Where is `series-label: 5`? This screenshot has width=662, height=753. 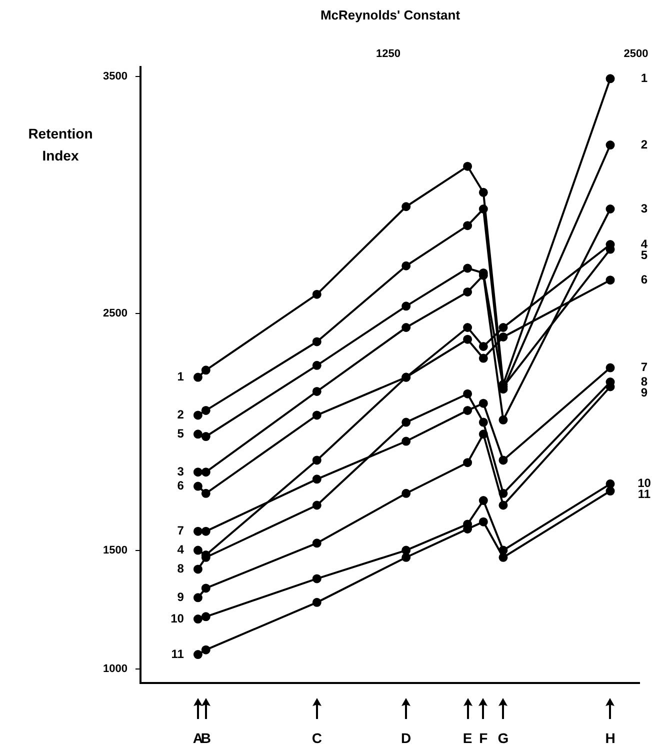
series-label: 5 is located at coordinates (180, 433).